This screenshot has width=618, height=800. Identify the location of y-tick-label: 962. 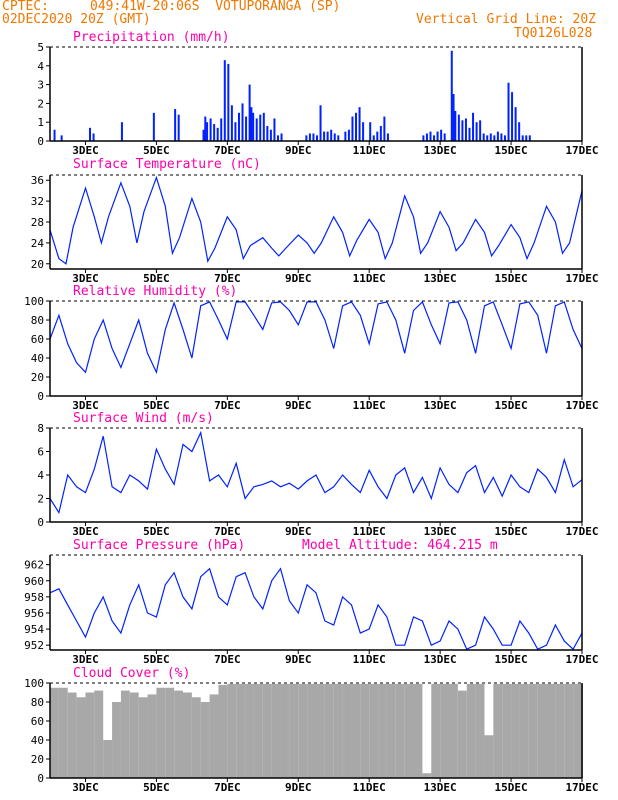
(34, 565).